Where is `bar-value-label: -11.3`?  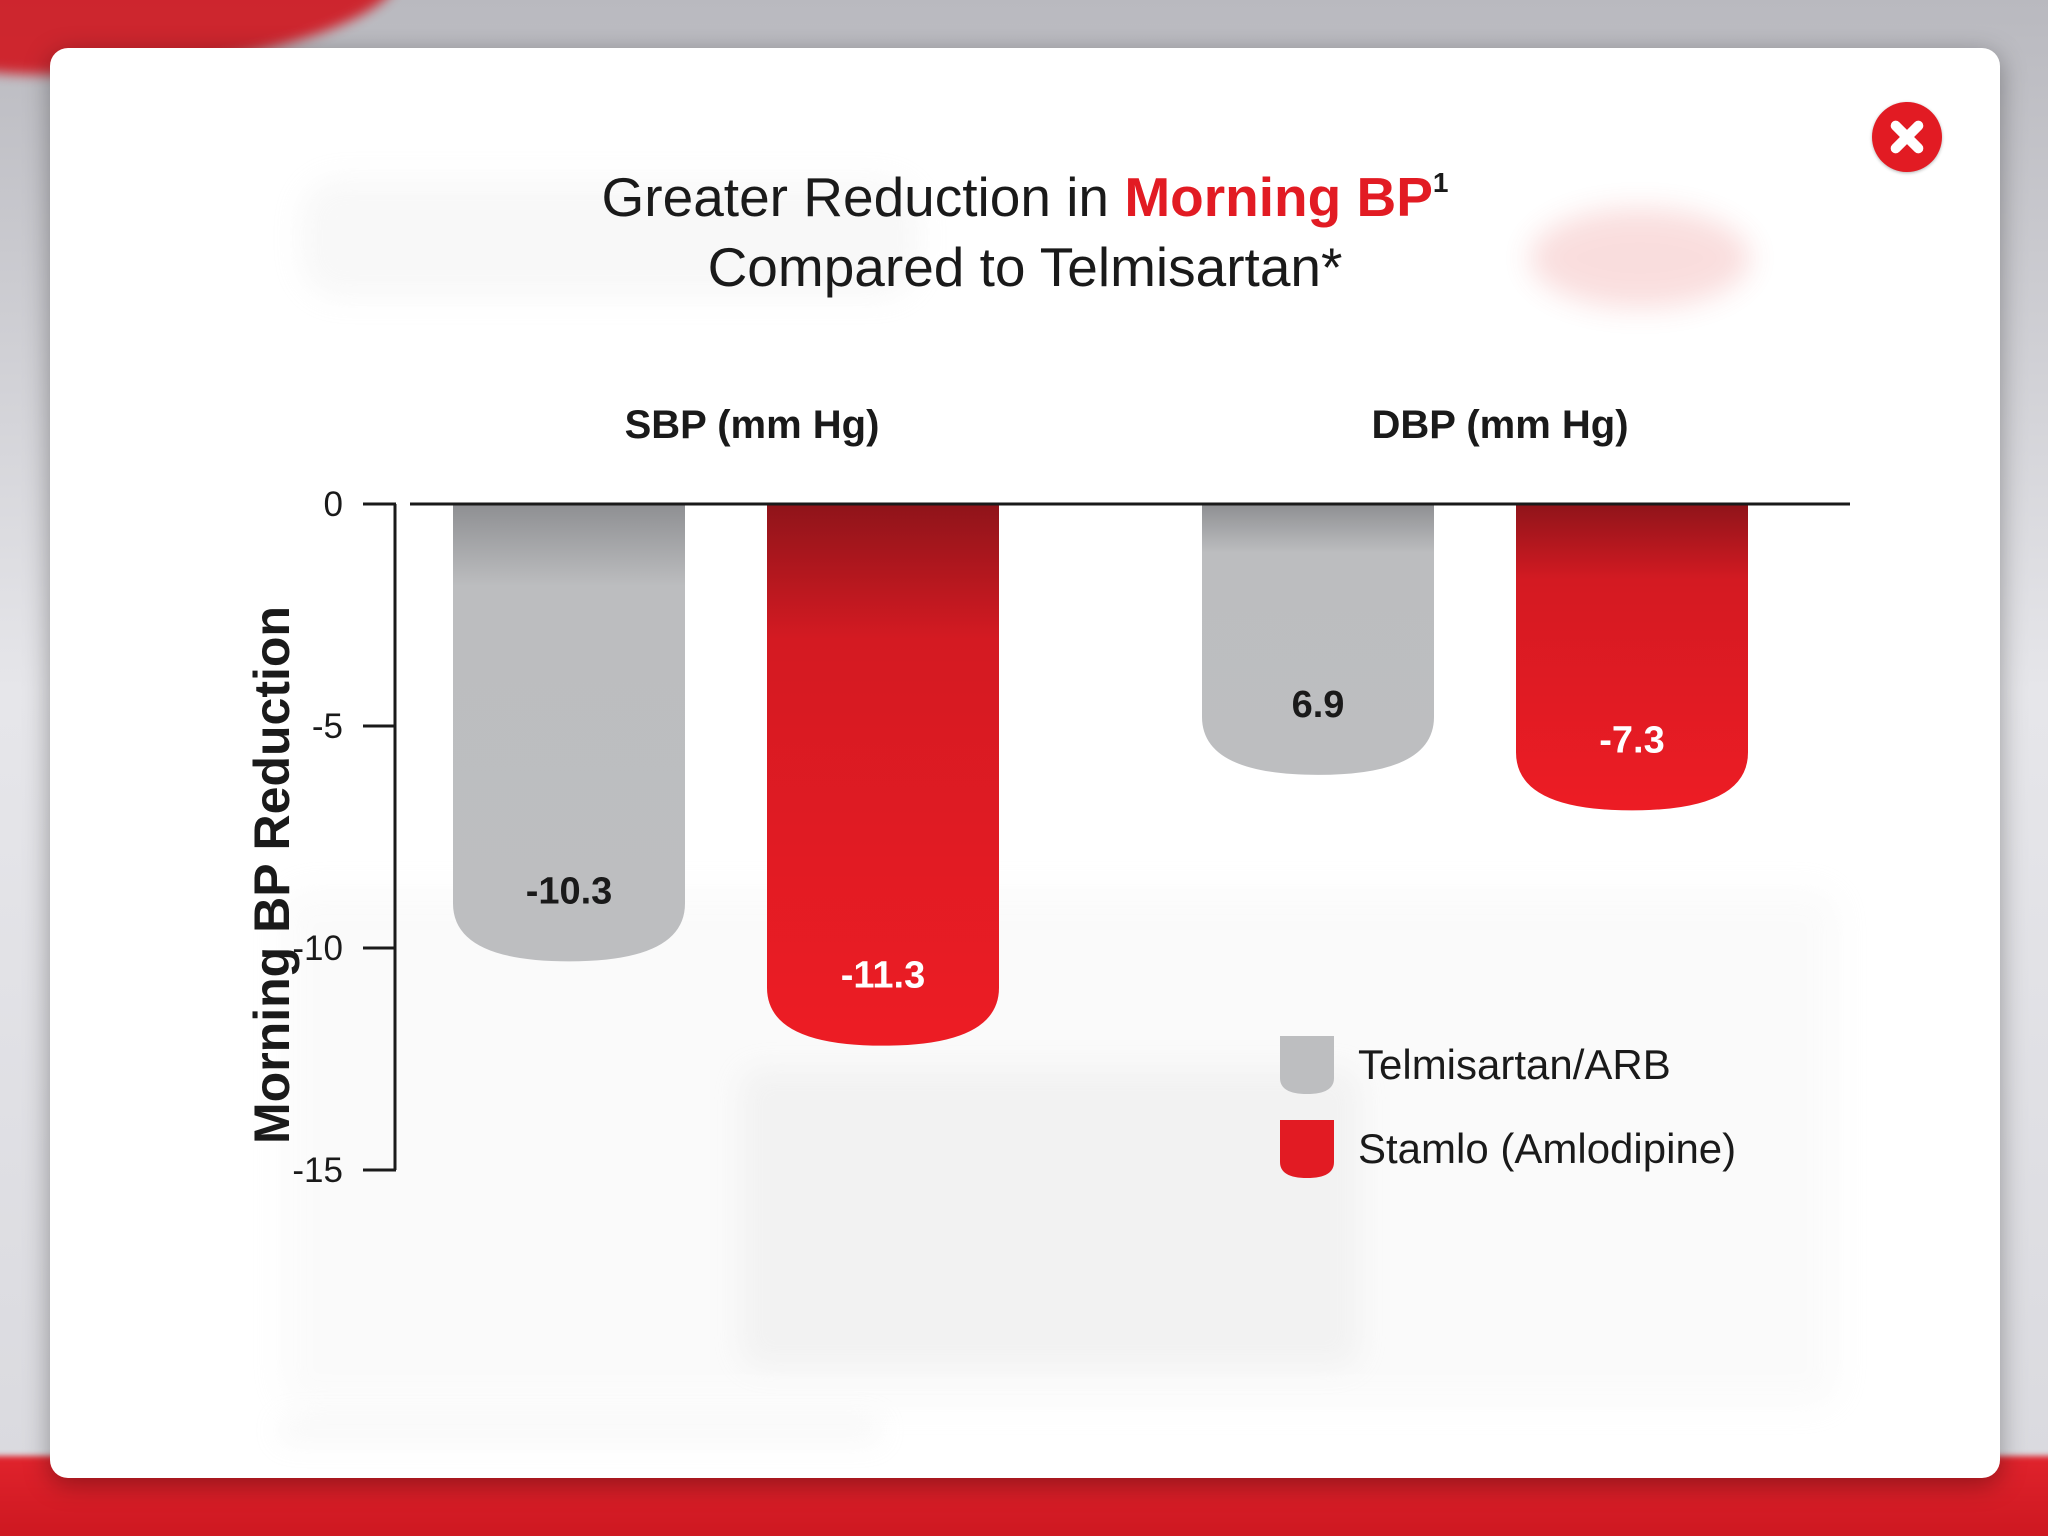 bar-value-label: -11.3 is located at coordinates (883, 976).